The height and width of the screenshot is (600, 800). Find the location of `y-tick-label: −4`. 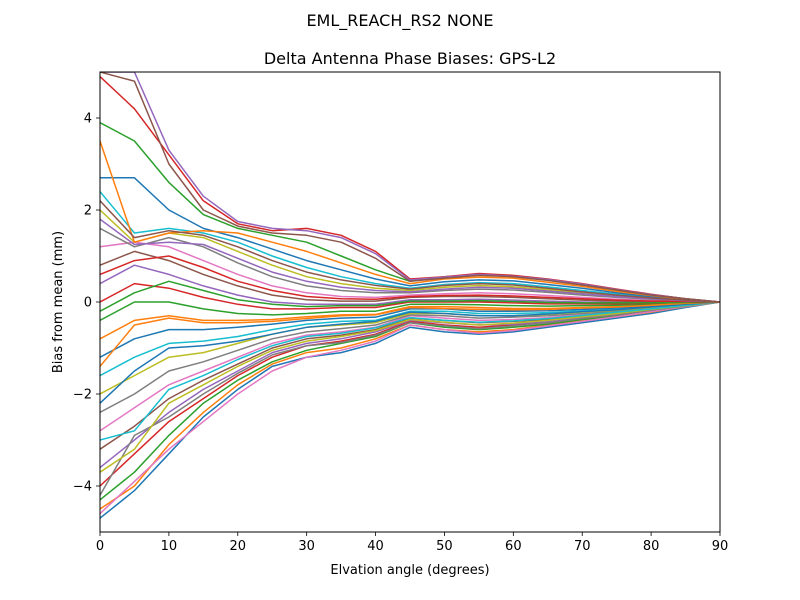

y-tick-label: −4 is located at coordinates (82, 487).